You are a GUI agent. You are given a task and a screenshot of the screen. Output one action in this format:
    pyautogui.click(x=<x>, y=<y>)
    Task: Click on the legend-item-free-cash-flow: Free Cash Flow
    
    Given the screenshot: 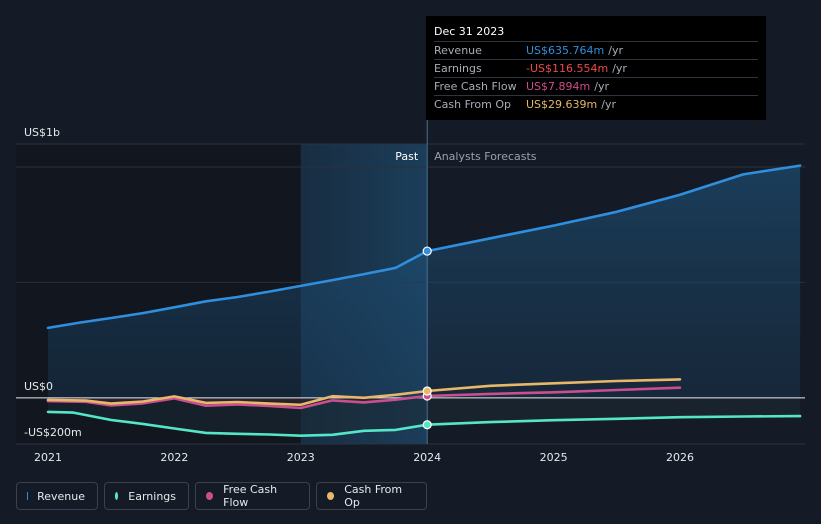 What is the action you would take?
    pyautogui.click(x=252, y=496)
    